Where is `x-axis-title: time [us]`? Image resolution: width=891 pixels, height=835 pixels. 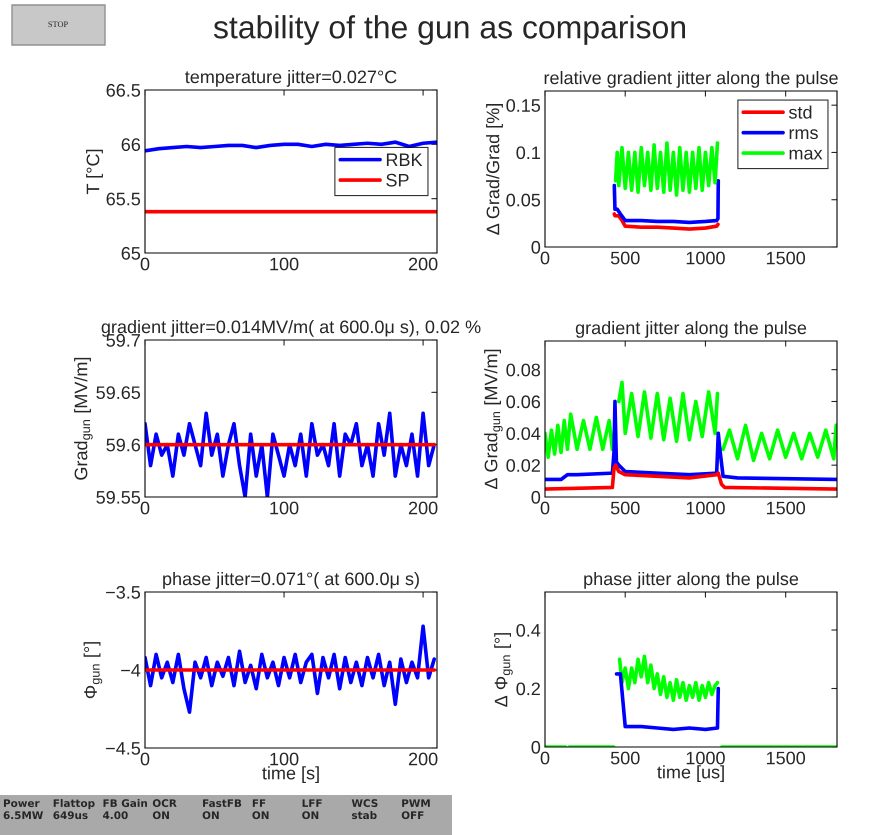 x-axis-title: time [us] is located at coordinates (690, 773).